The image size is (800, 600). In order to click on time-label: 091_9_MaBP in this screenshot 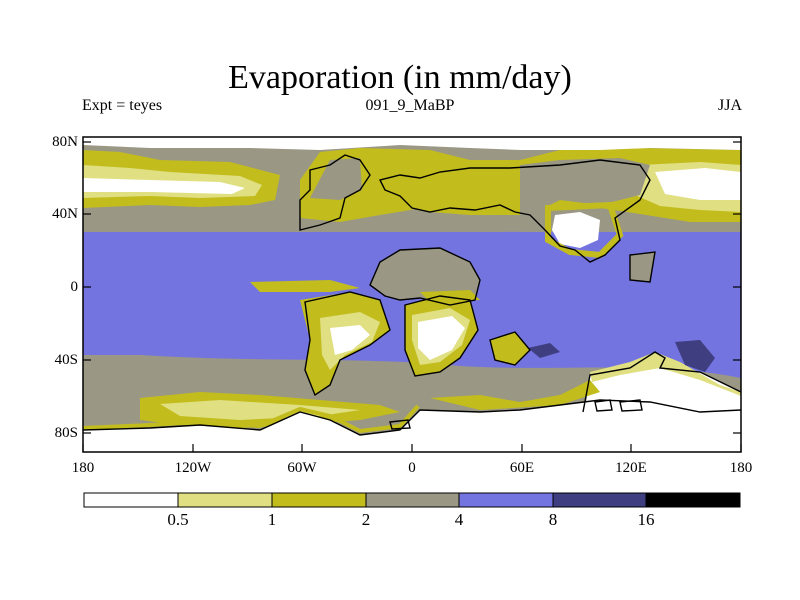, I will do `click(410, 105)`.